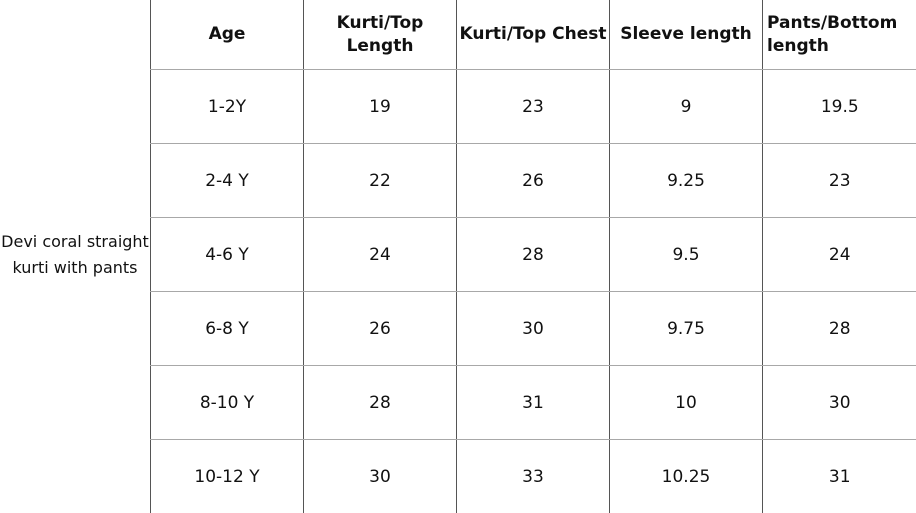 This screenshot has width=916, height=513. I want to click on cell-sleeve-length: 9, so click(686, 107).